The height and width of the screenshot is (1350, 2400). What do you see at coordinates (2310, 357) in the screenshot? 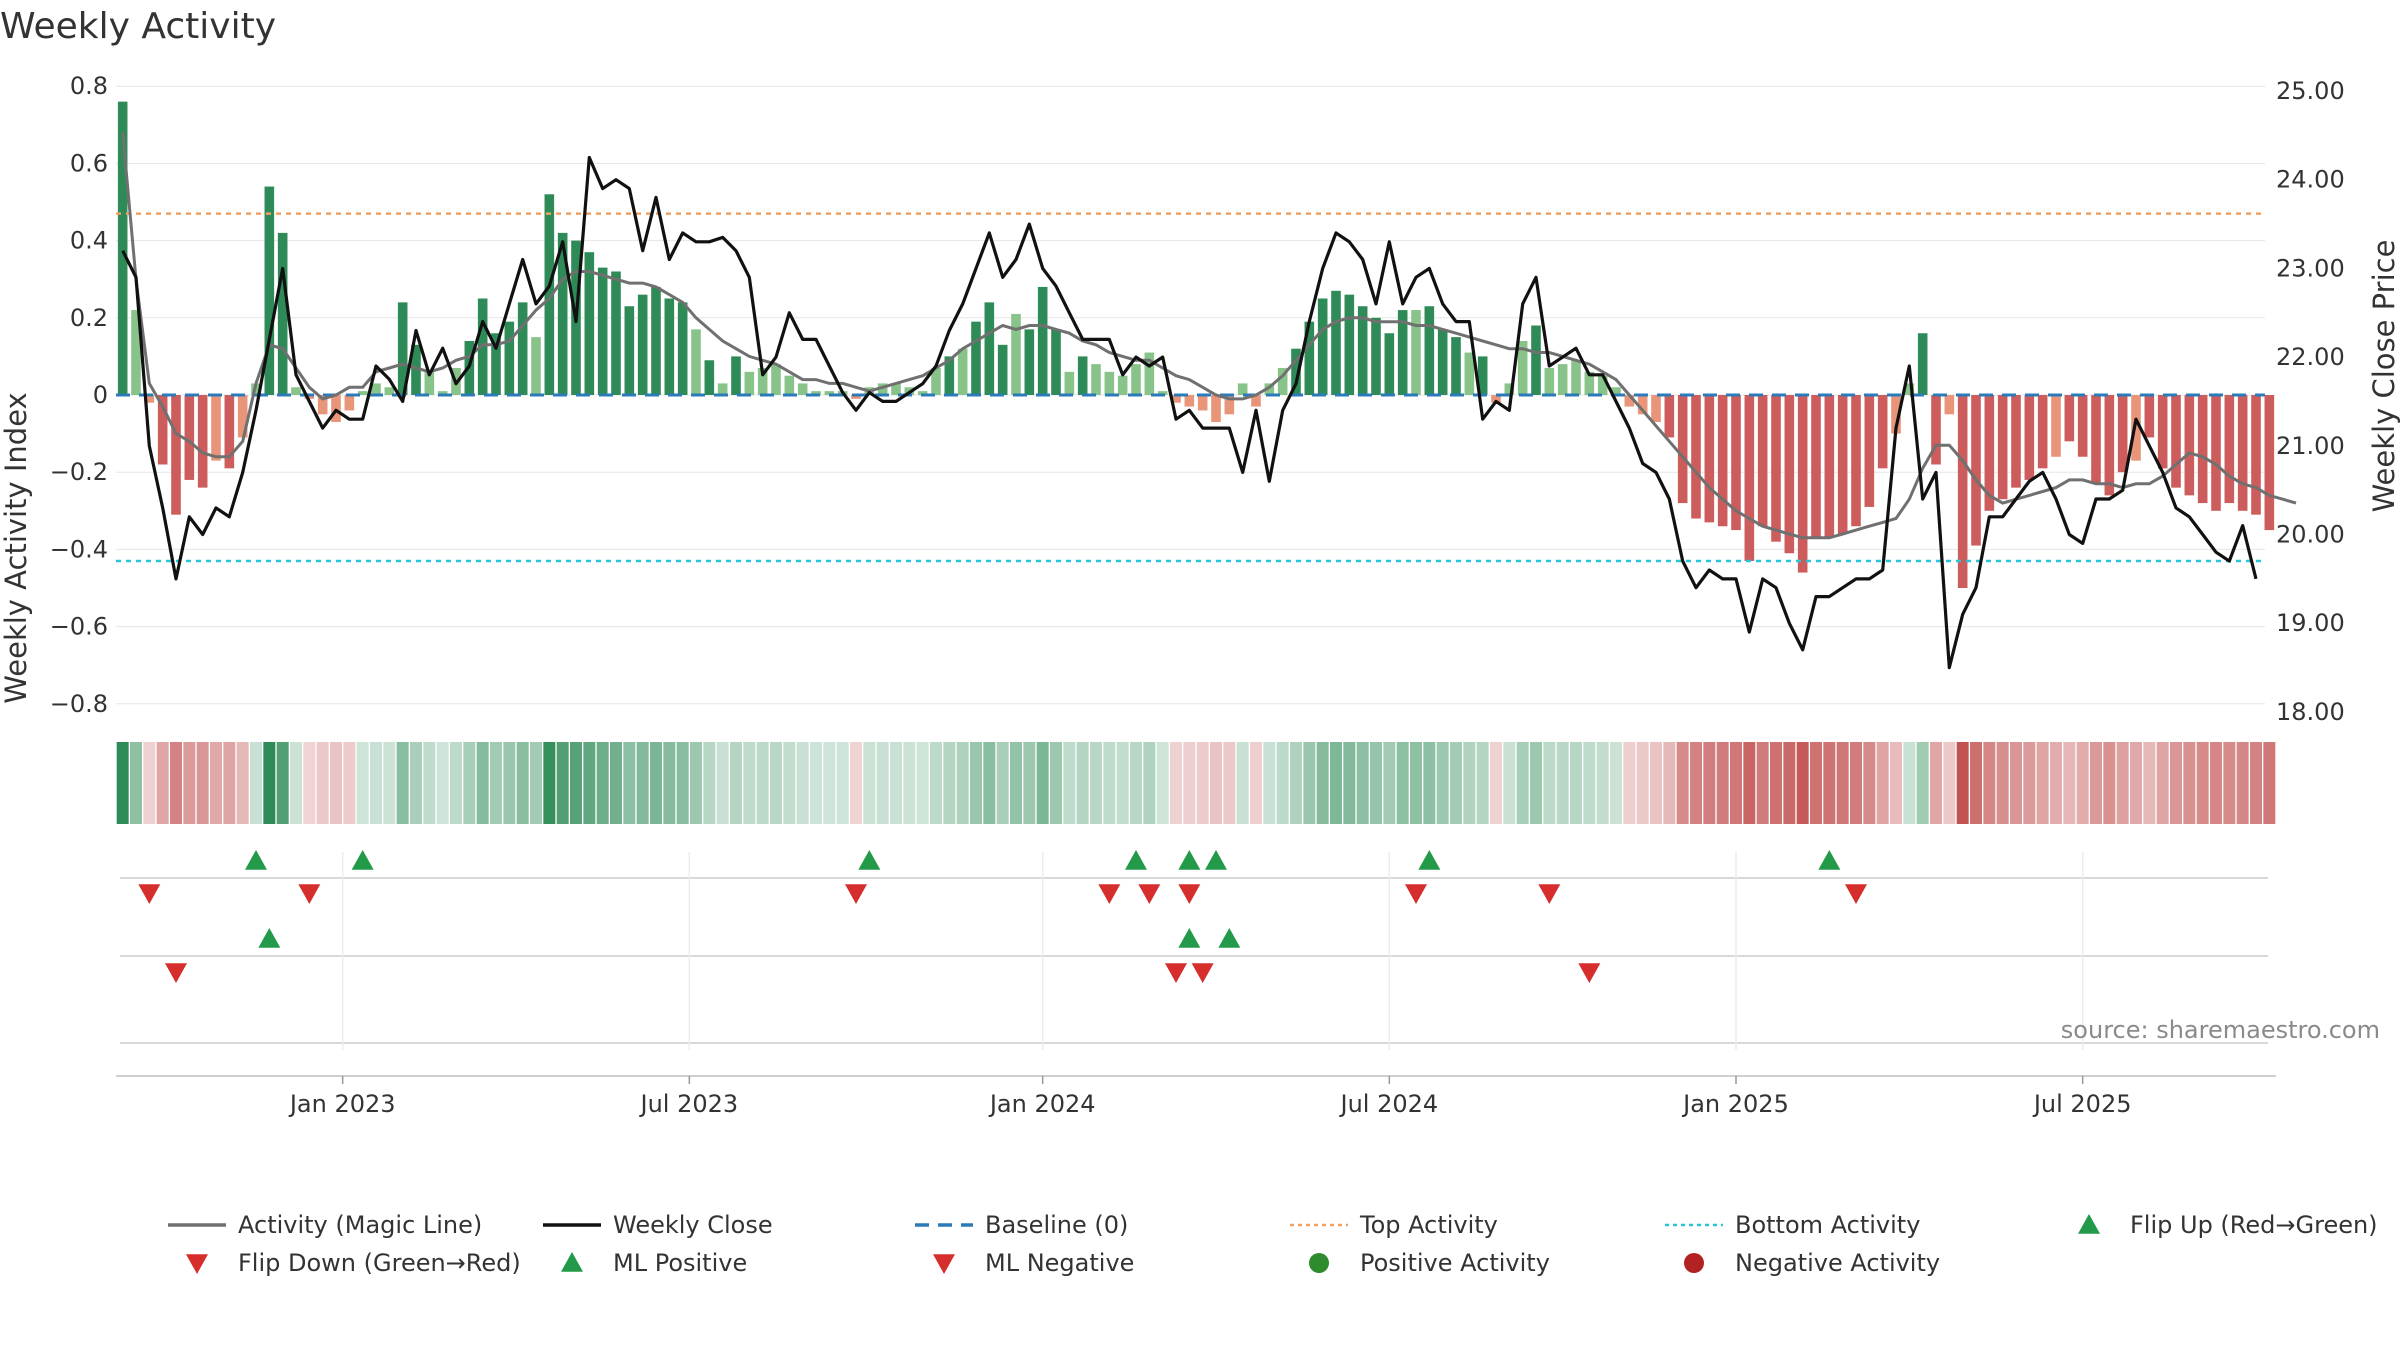
I see `right-tick-label: 22.00` at bounding box center [2310, 357].